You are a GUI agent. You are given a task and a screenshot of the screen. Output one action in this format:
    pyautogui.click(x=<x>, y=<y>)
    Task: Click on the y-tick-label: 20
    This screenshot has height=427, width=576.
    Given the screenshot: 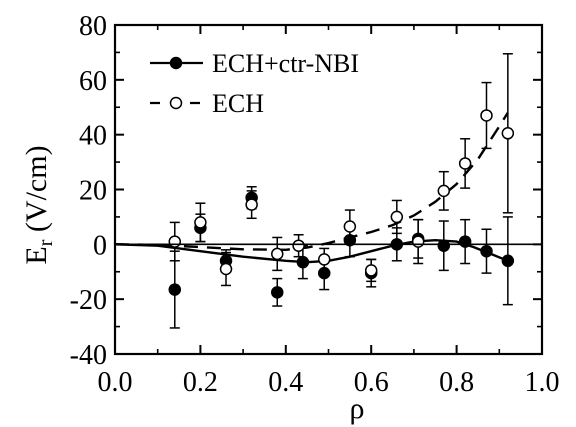 What is the action you would take?
    pyautogui.click(x=93, y=191)
    